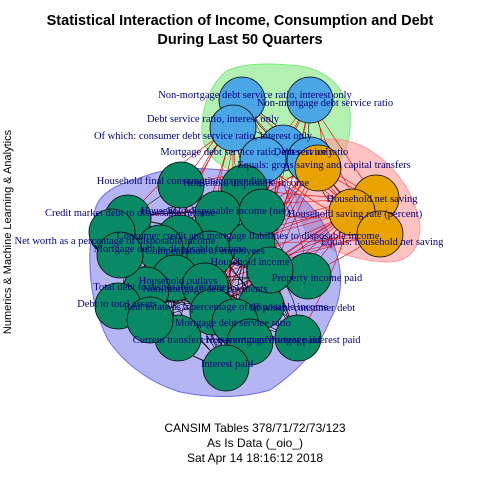 Image resolution: width=480 pixels, height=480 pixels. What do you see at coordinates (317, 278) in the screenshot?
I see `node-label: Property income paid` at bounding box center [317, 278].